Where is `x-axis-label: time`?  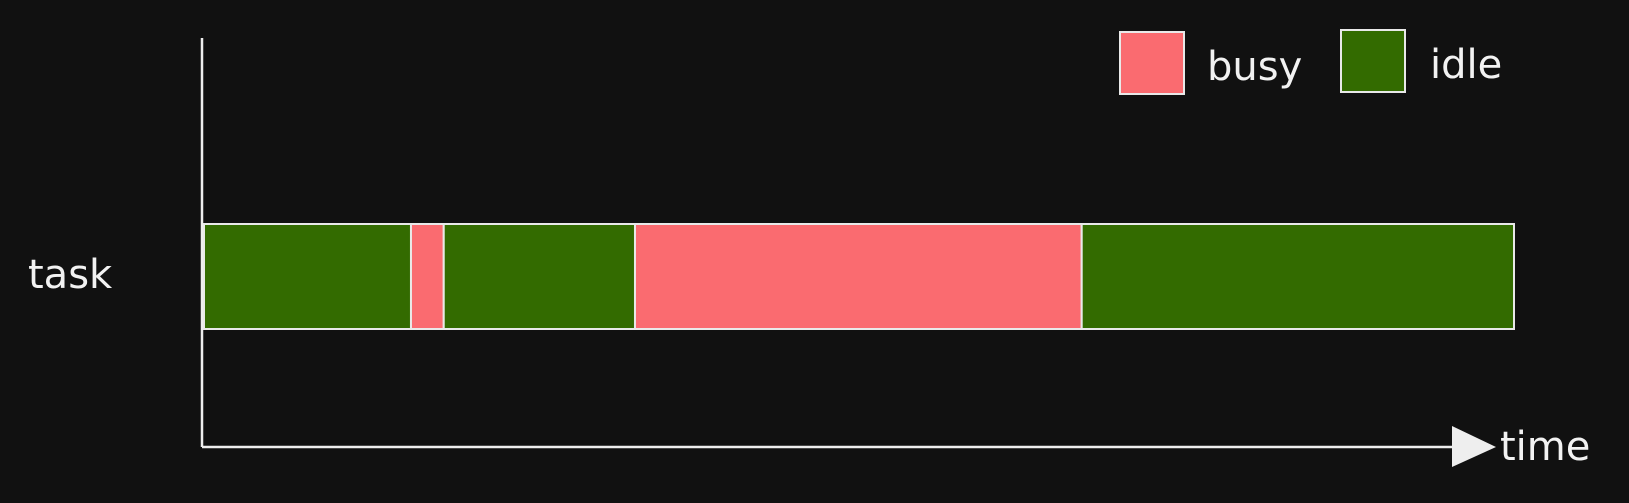 x-axis-label: time is located at coordinates (1545, 447).